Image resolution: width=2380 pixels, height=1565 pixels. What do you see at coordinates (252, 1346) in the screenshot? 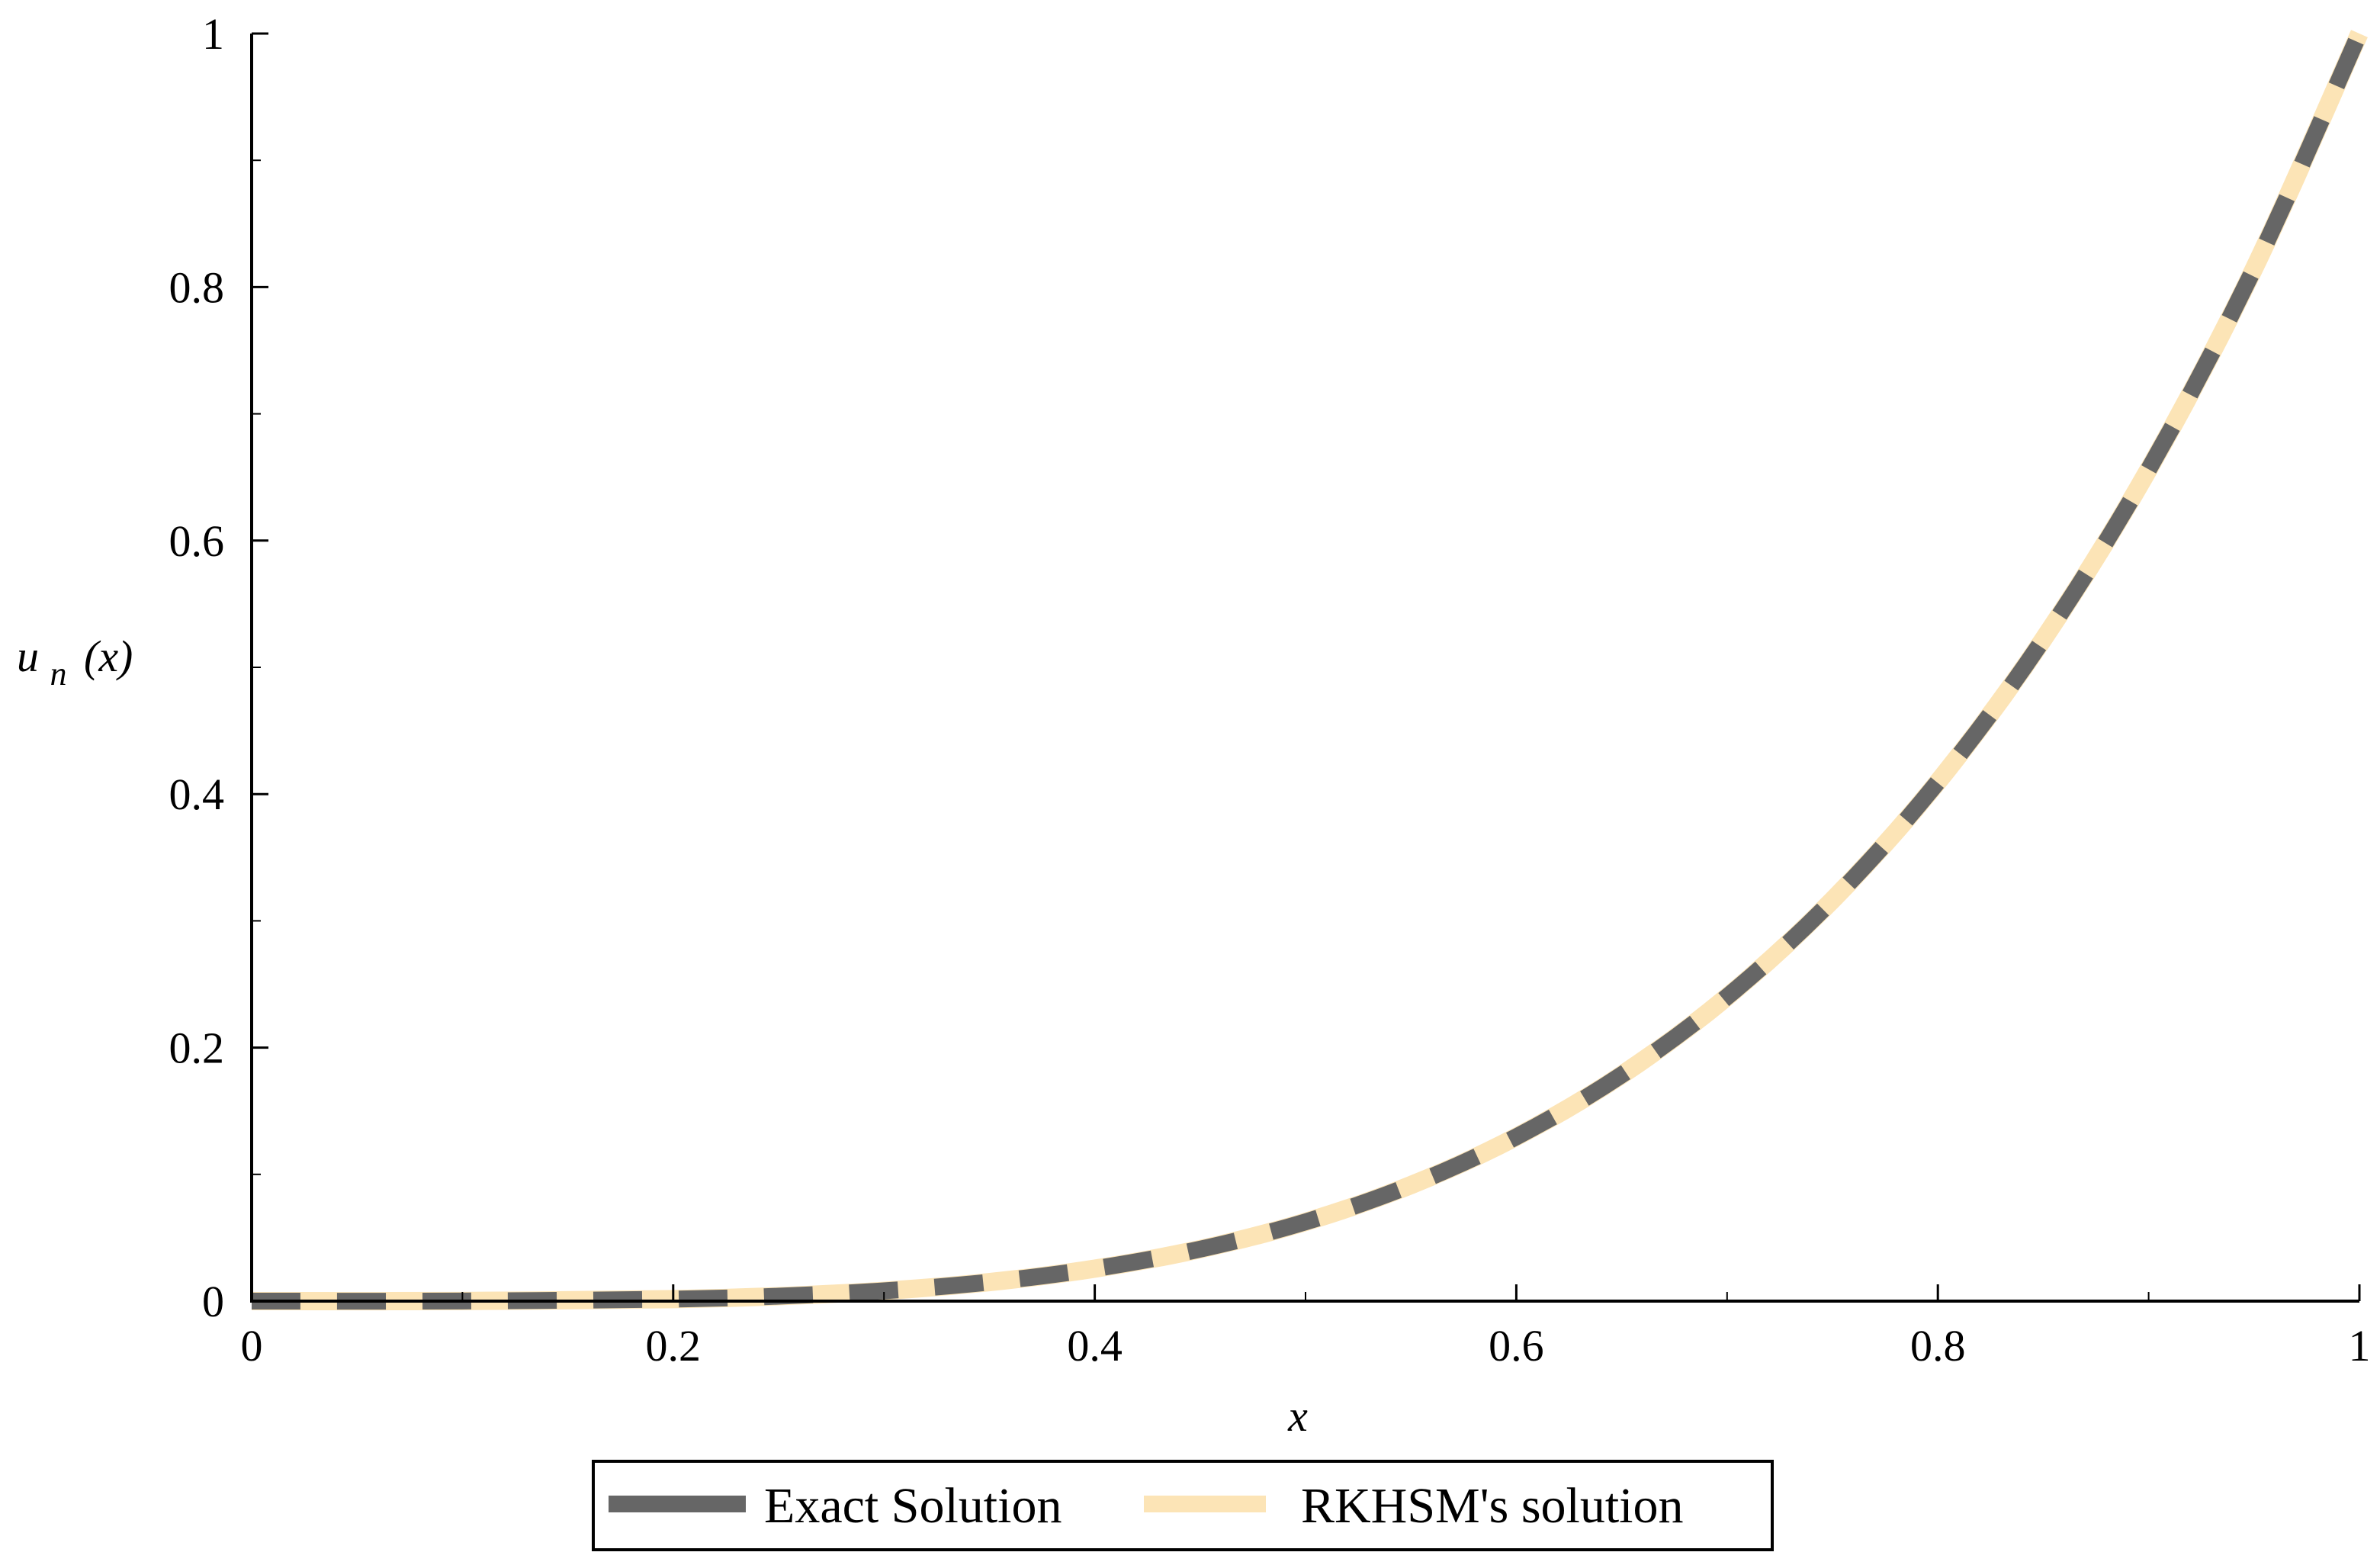
I see `x-tick-label: 0` at bounding box center [252, 1346].